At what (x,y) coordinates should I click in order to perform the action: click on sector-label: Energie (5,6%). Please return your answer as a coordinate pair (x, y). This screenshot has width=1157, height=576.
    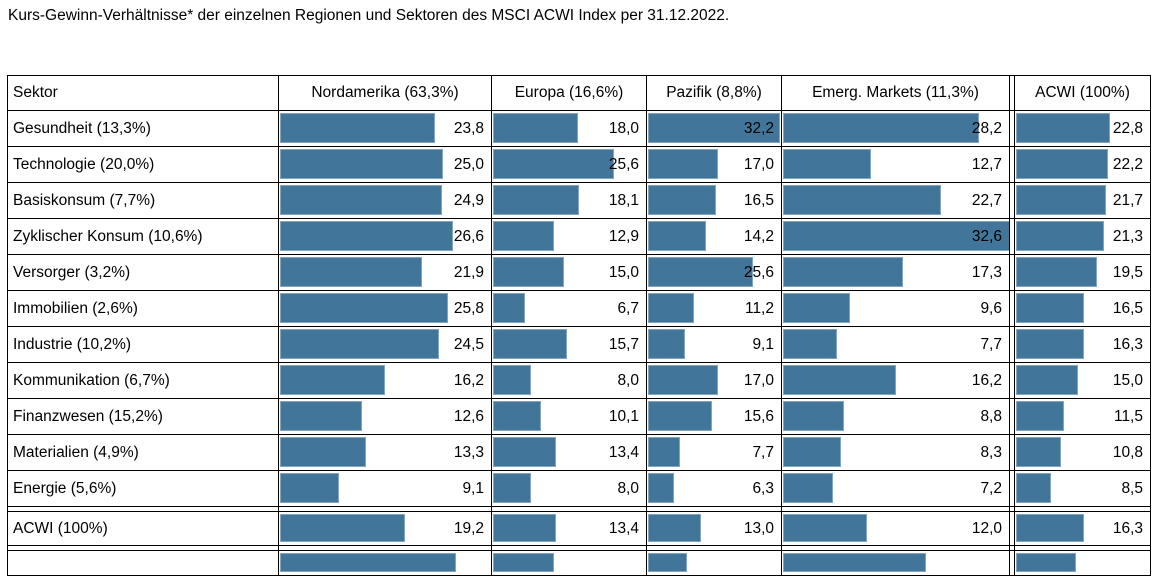
    Looking at the image, I should click on (143, 488).